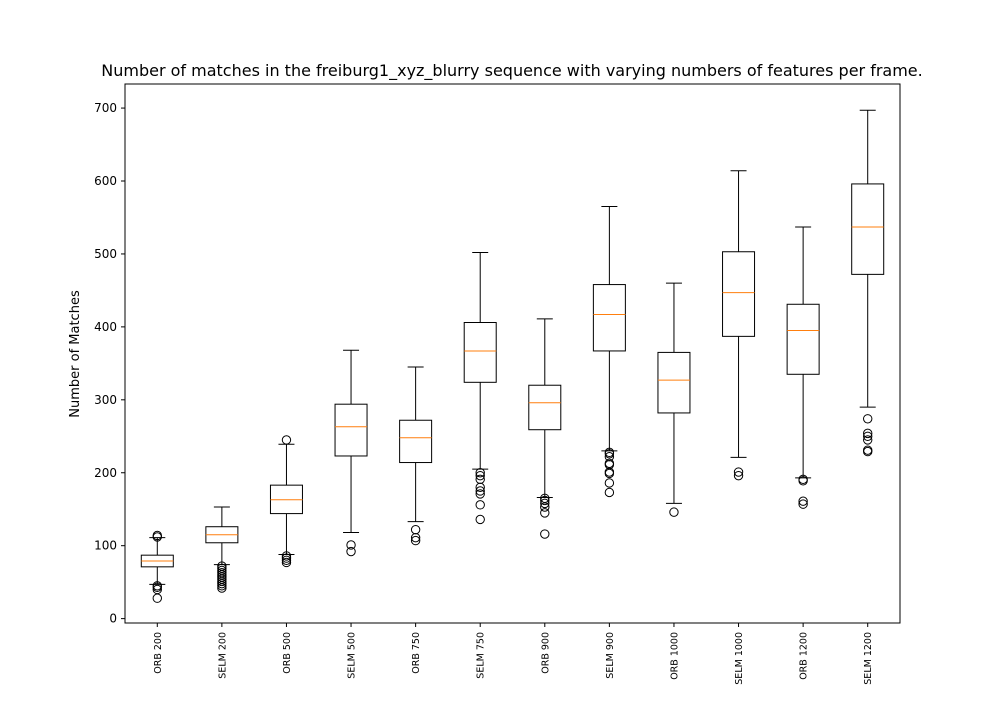  What do you see at coordinates (105, 546) in the screenshot?
I see `y-tick-label: 100` at bounding box center [105, 546].